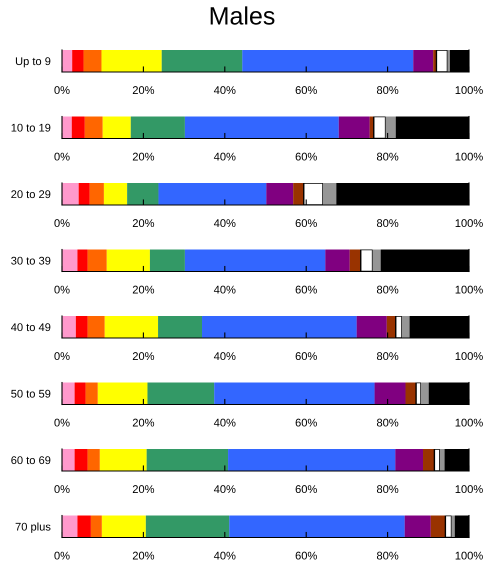 The height and width of the screenshot is (566, 484). I want to click on y-tick-label: 50 to 59, so click(30, 394).